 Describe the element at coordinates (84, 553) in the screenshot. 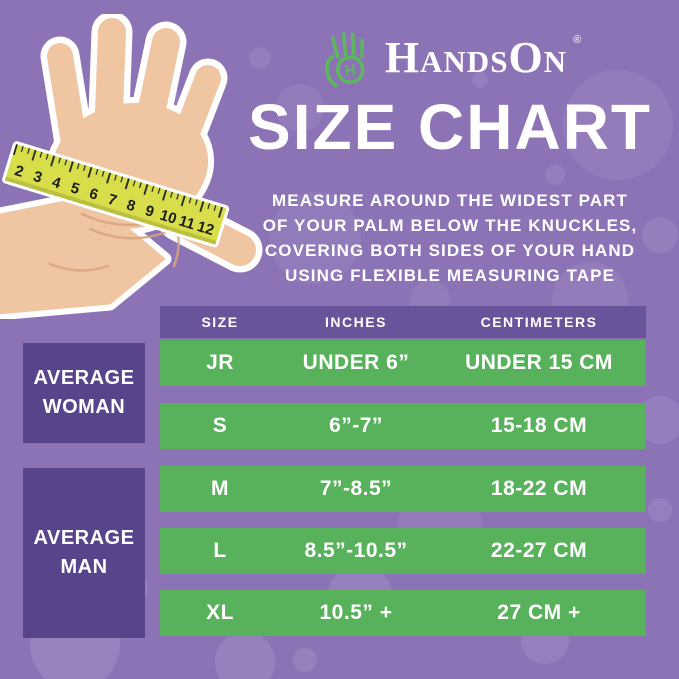

I see `group-label-average-man: AVERAGE MAN` at that location.